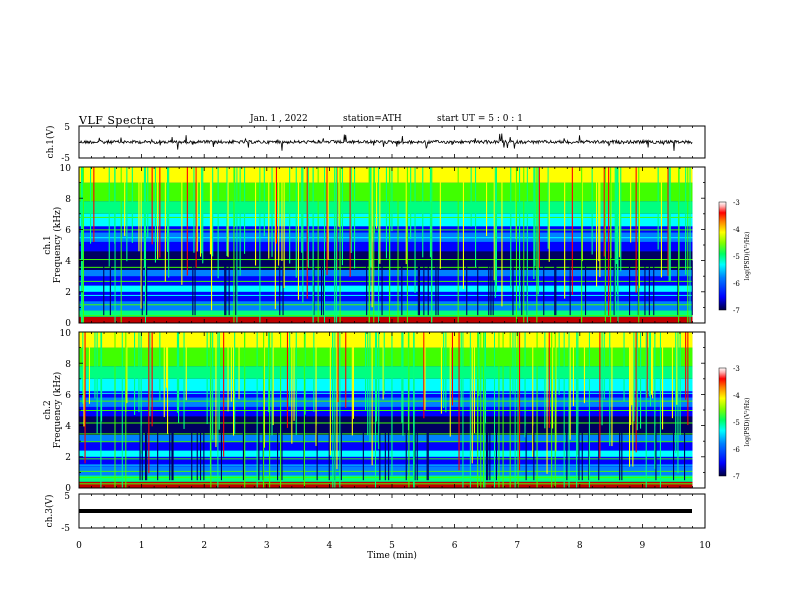  What do you see at coordinates (68, 458) in the screenshot?
I see `ch2-spec-ytick: 2` at bounding box center [68, 458].